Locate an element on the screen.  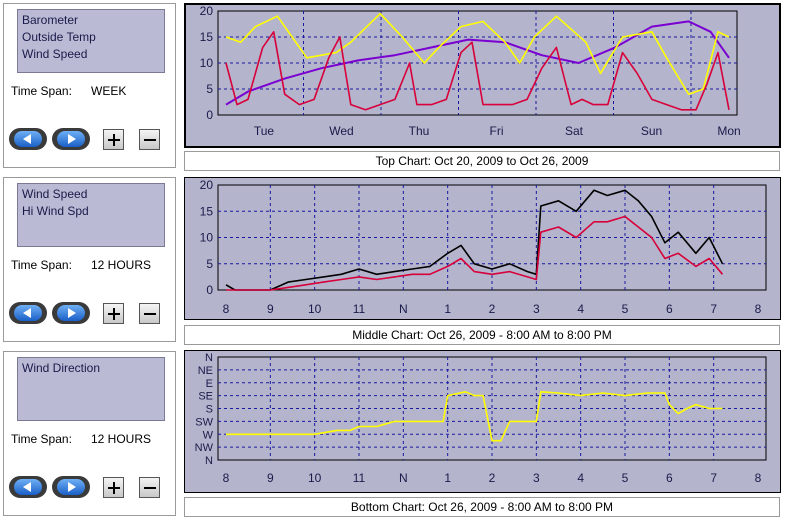
top-parameter-list: Barometer Outside Temp Wind Speed is located at coordinates (91, 41).